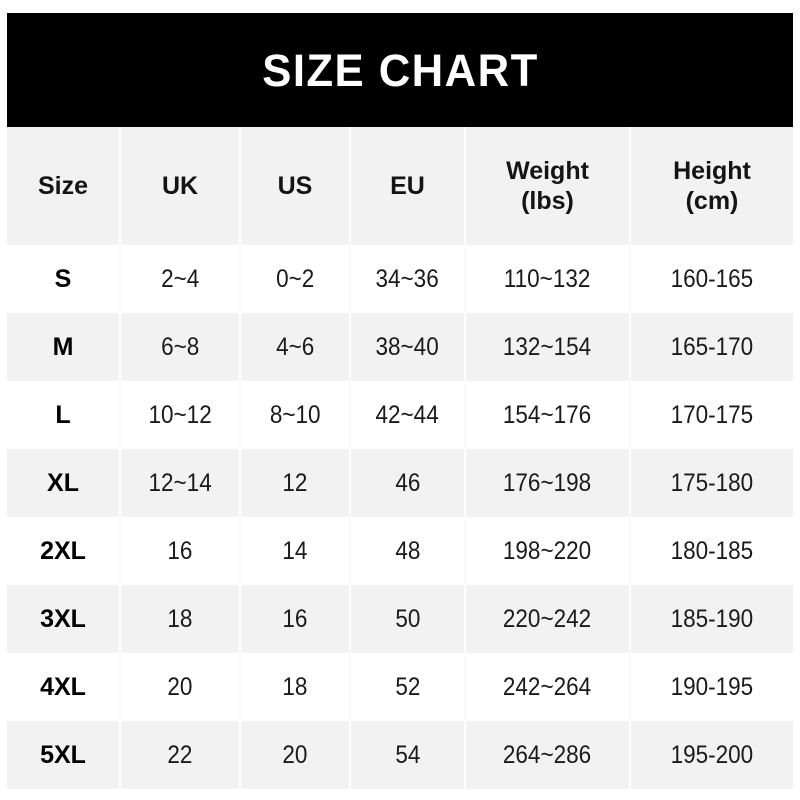 This screenshot has width=800, height=800. I want to click on table-row: 2XL 16 14 48 198~220 180-185, so click(400, 551).